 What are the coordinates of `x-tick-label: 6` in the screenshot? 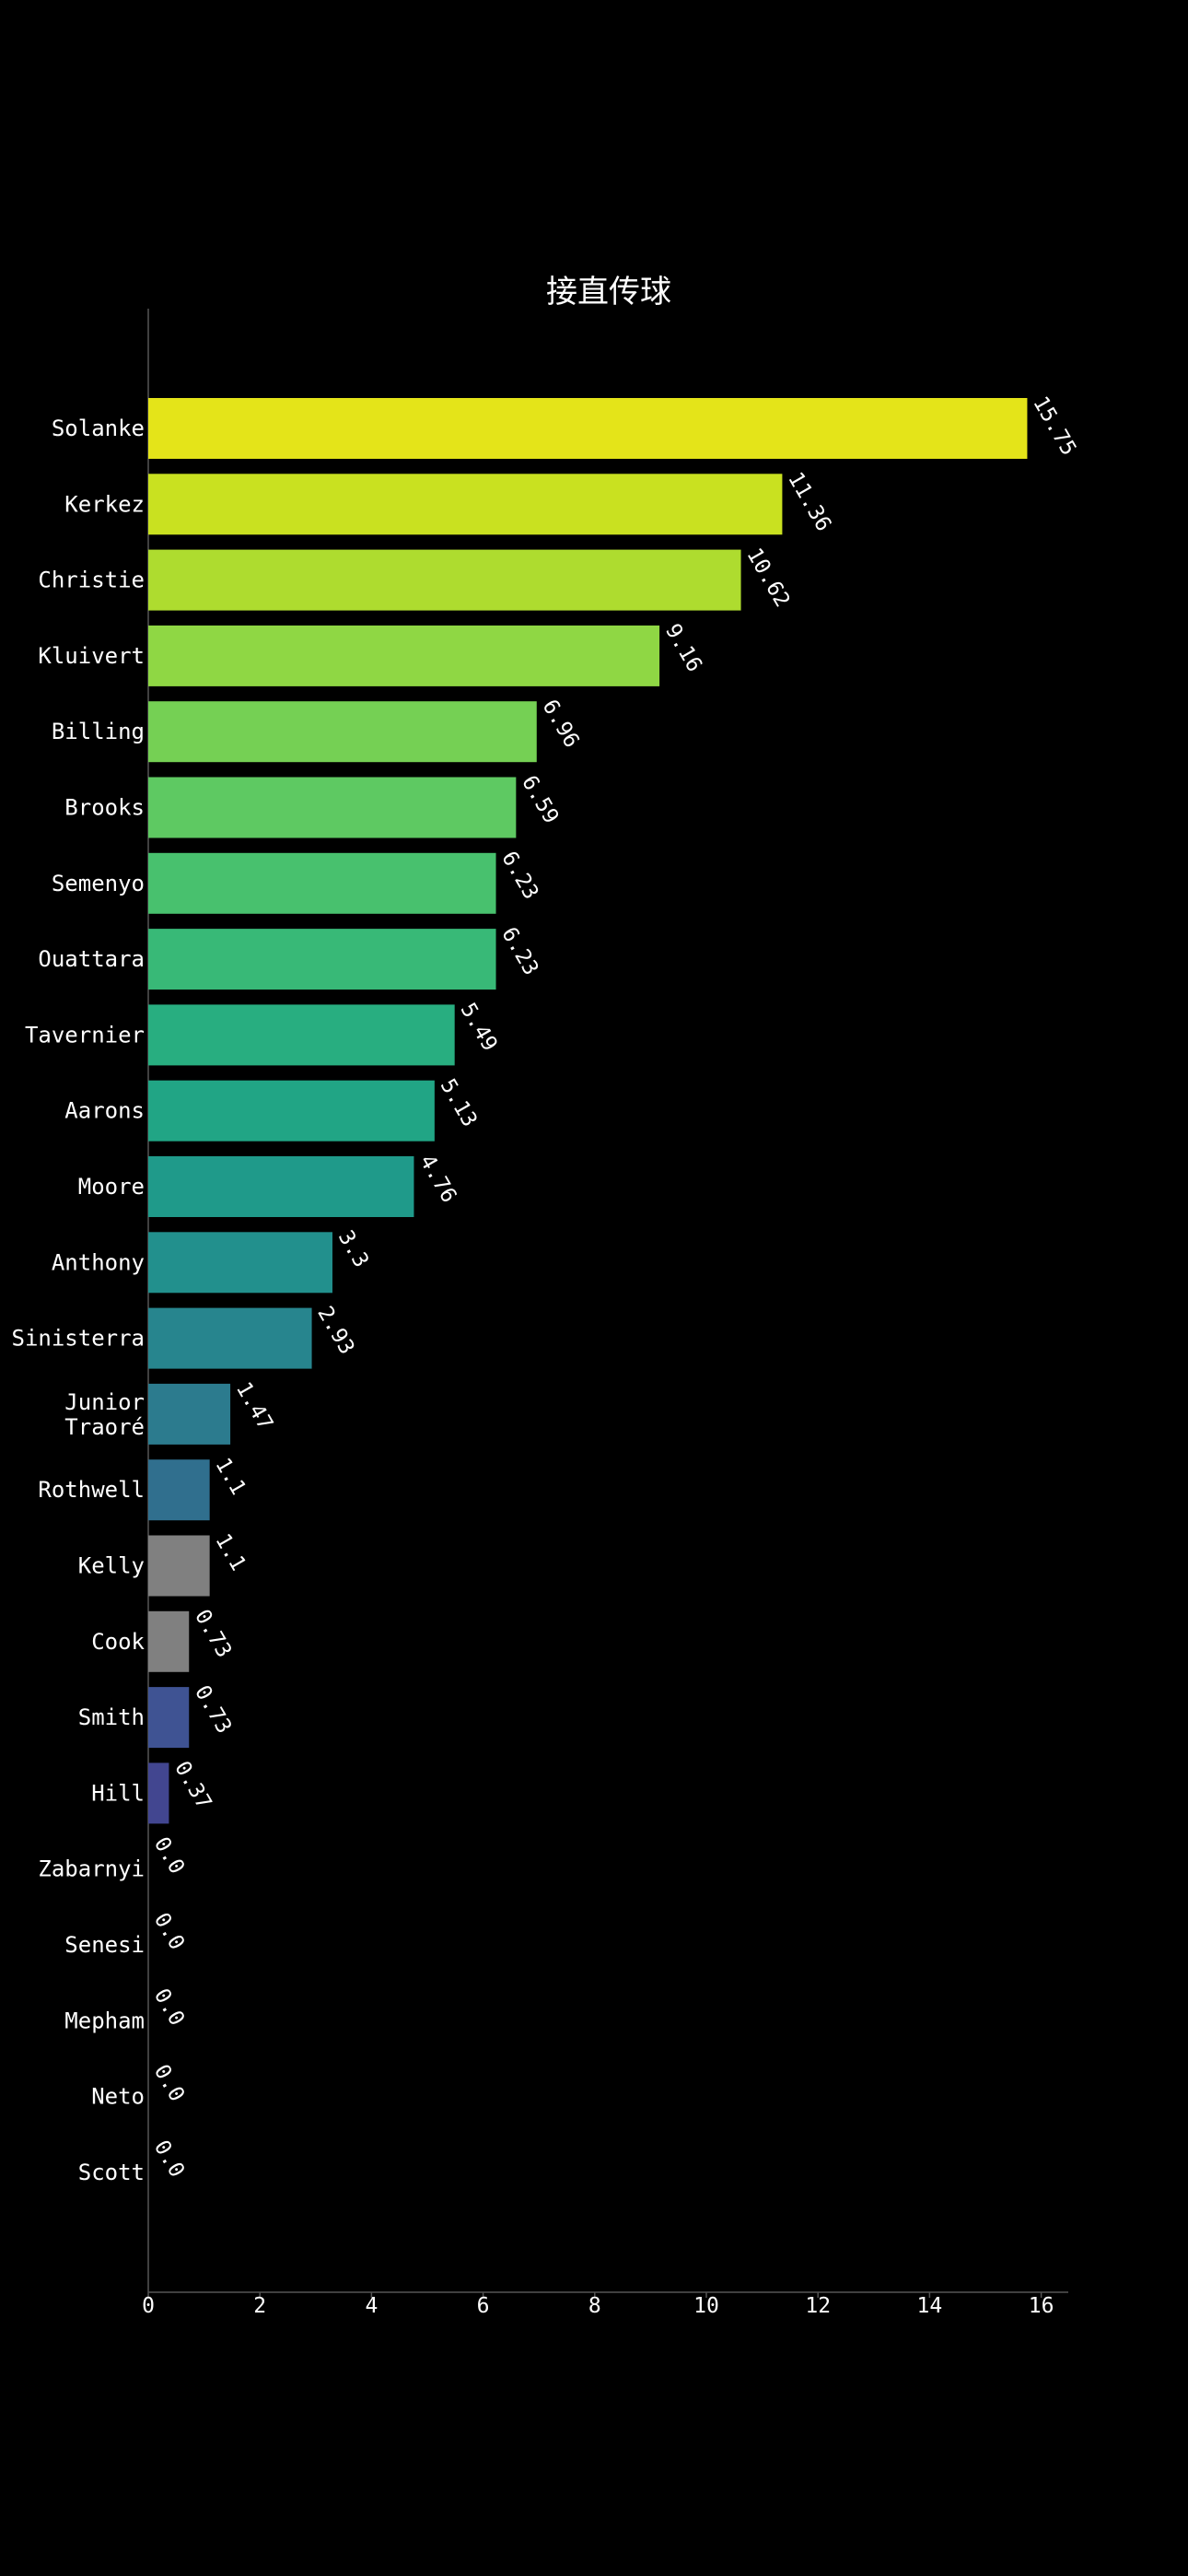 It's located at (483, 2306).